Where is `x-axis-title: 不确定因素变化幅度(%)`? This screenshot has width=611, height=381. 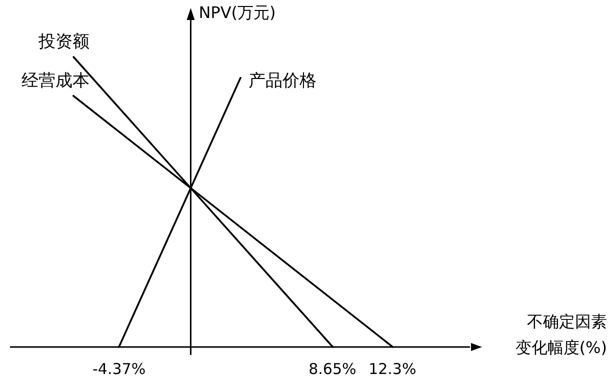
x-axis-title: 不确定因素变化幅度(%) is located at coordinates (561, 334).